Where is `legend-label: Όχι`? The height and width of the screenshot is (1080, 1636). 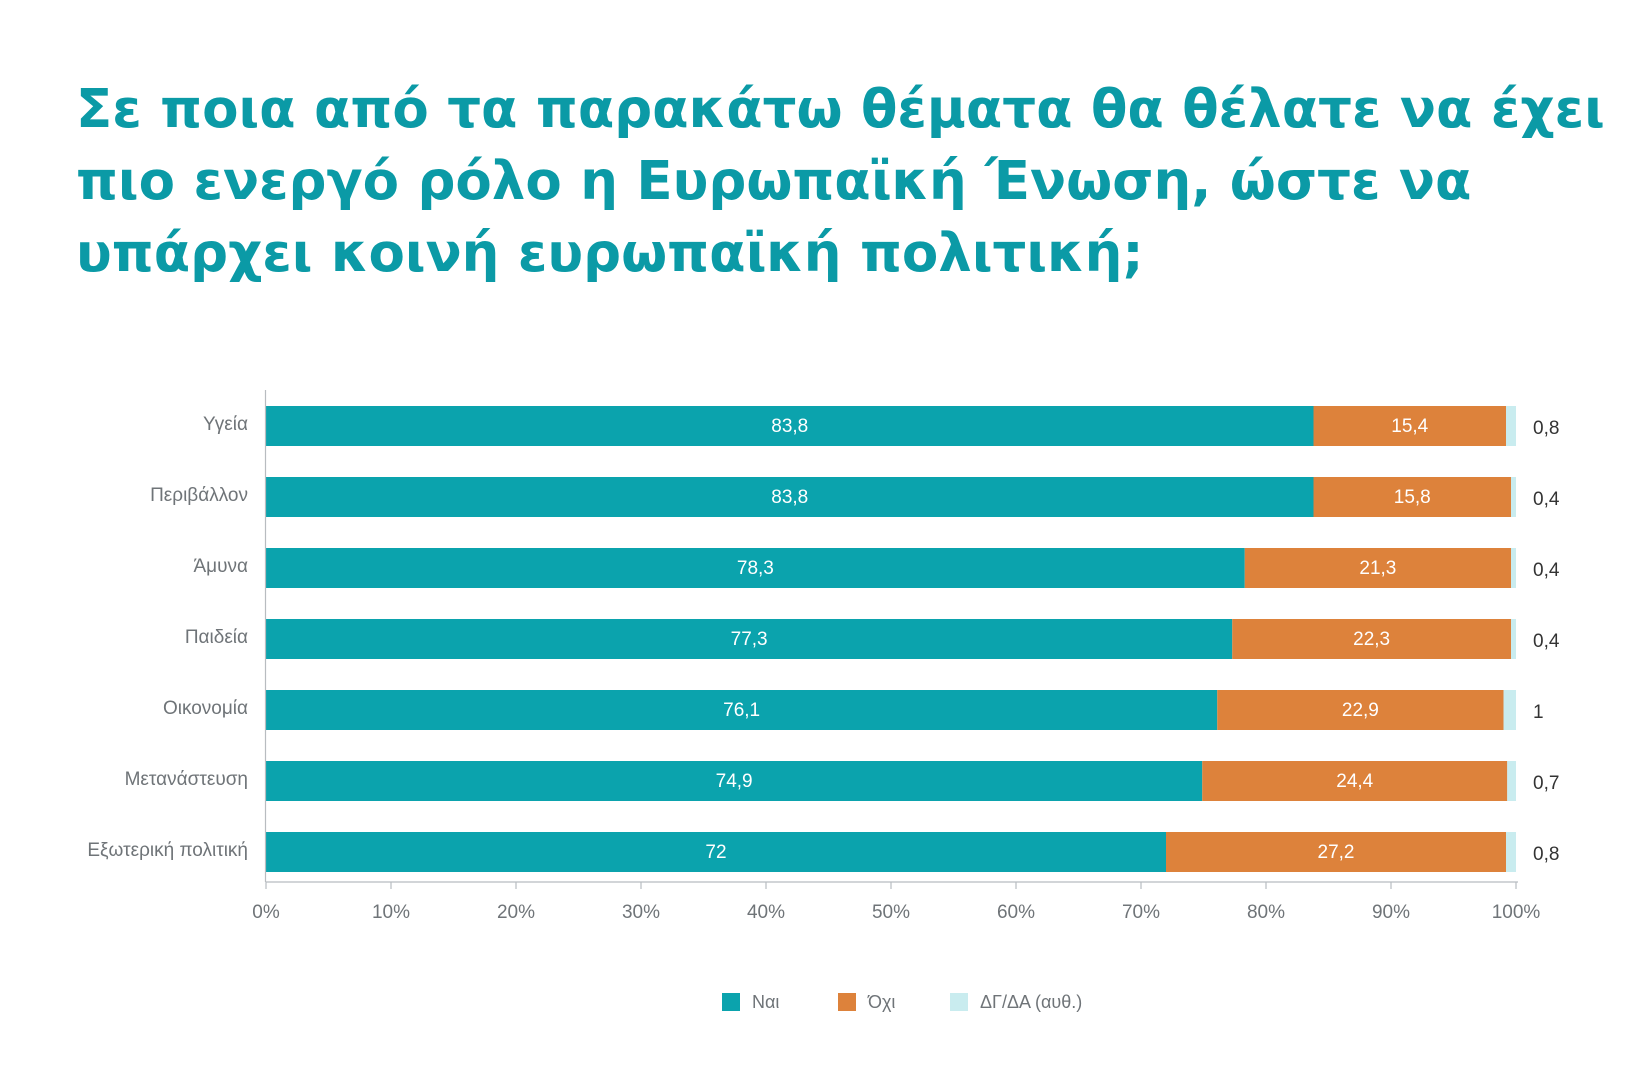 legend-label: Όχι is located at coordinates (881, 1002).